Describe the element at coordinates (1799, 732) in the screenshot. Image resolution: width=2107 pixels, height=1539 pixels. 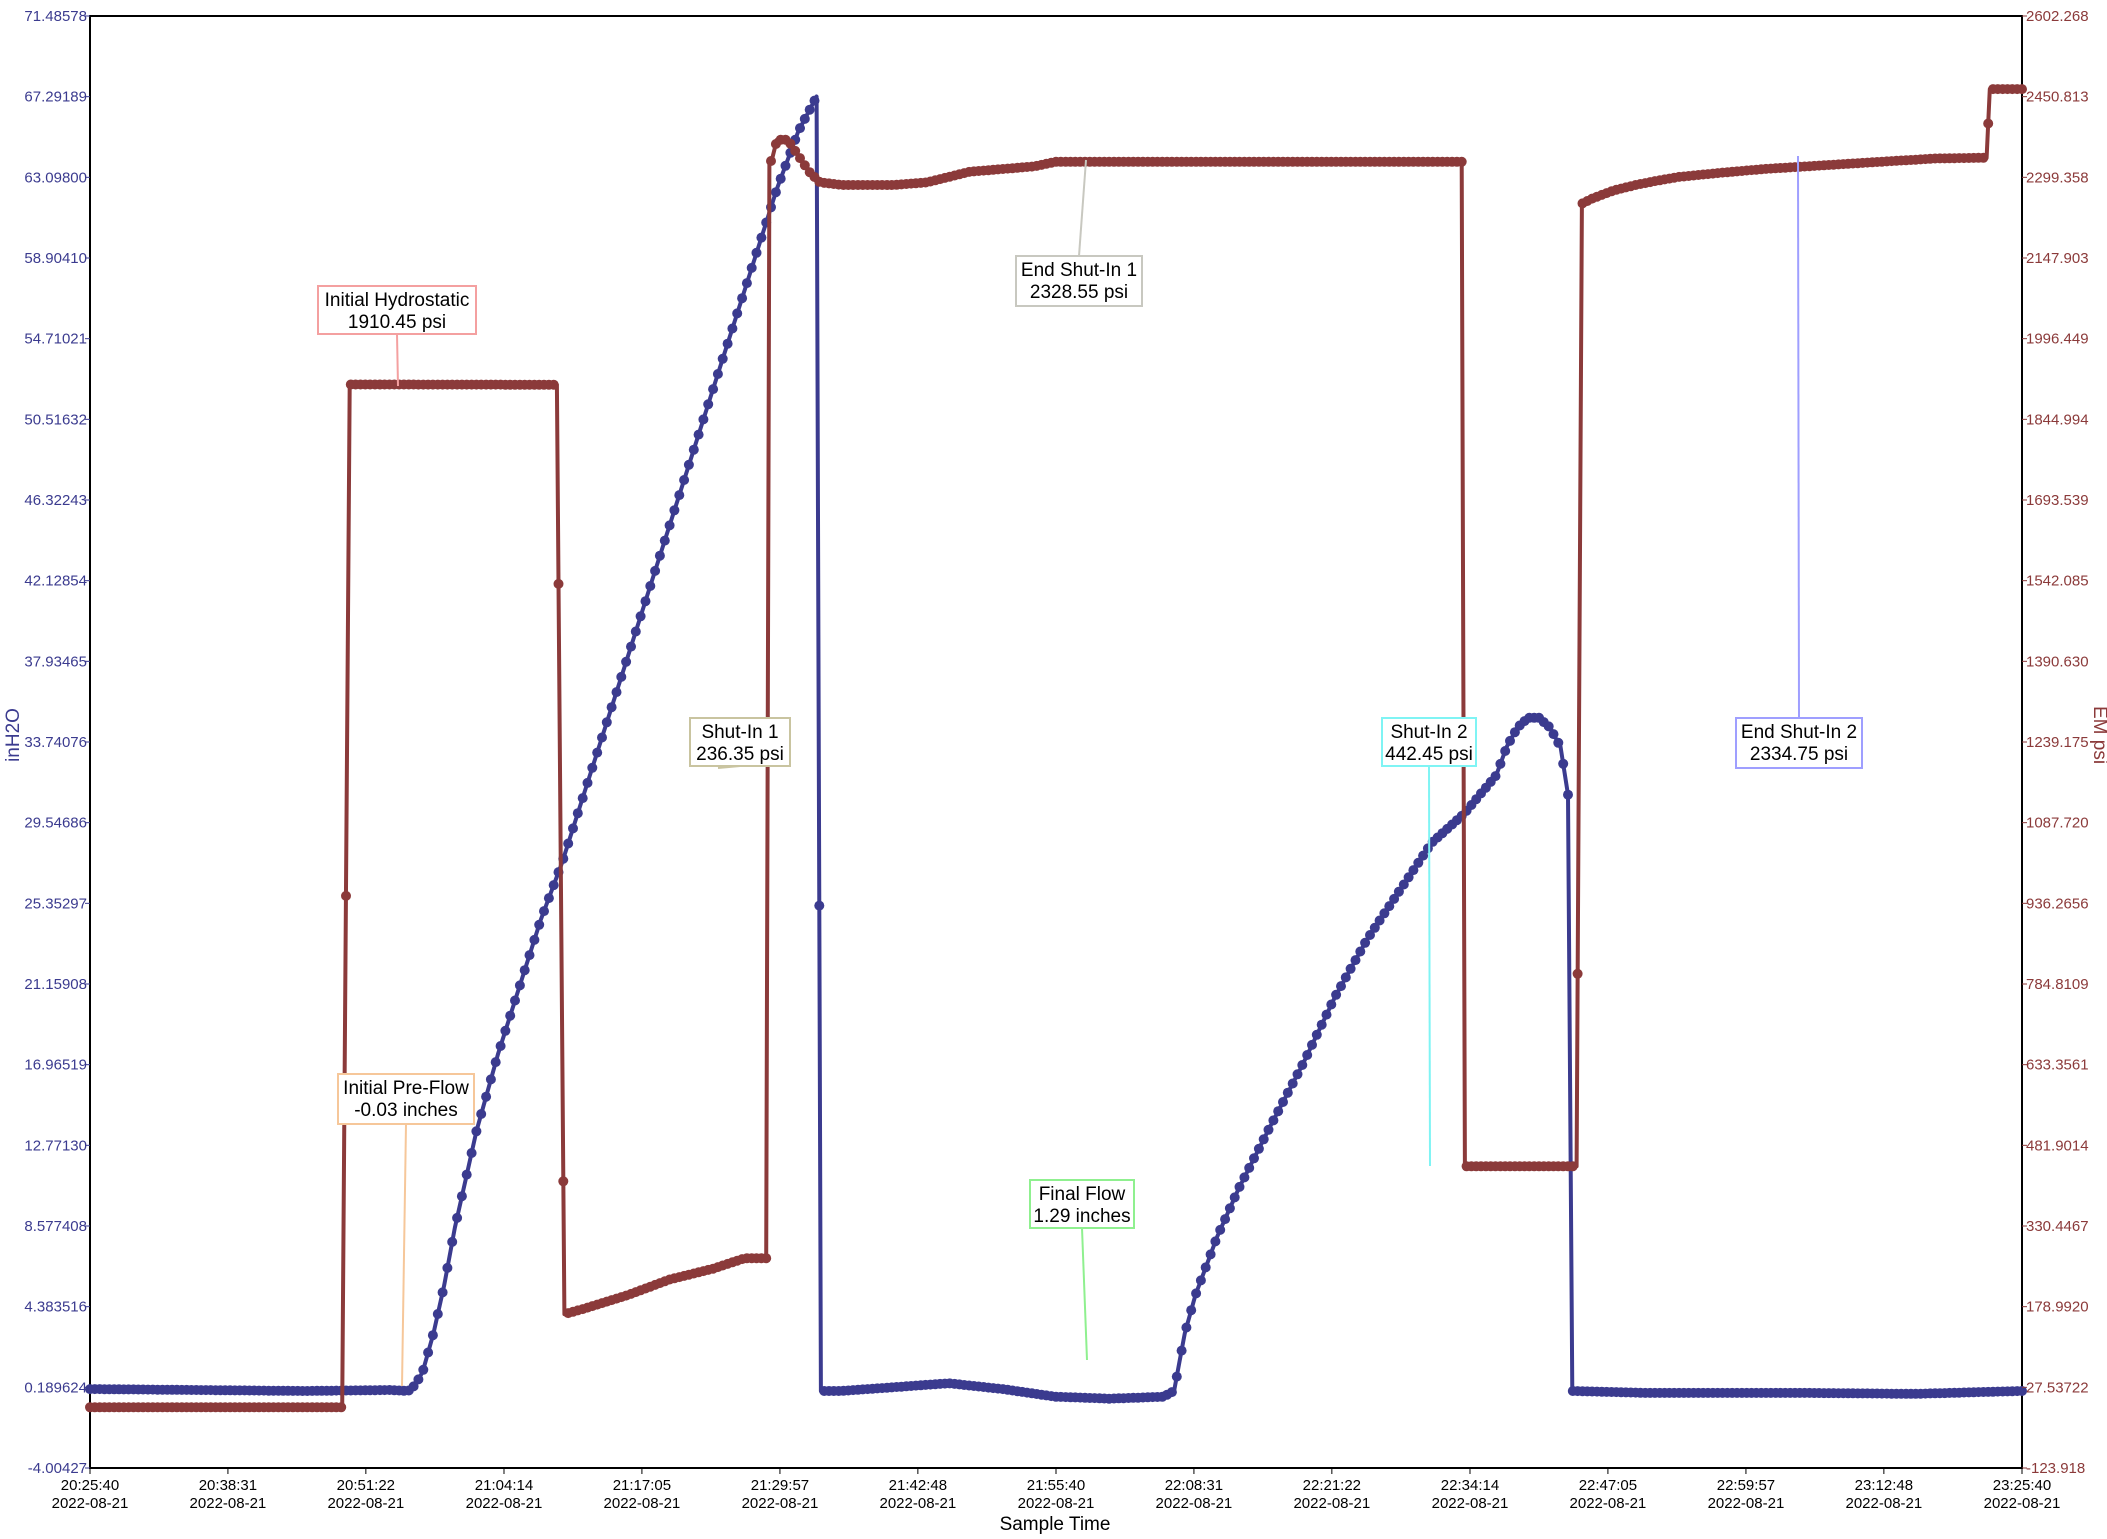
I see `annotation-label: End Shut-In 2` at that location.